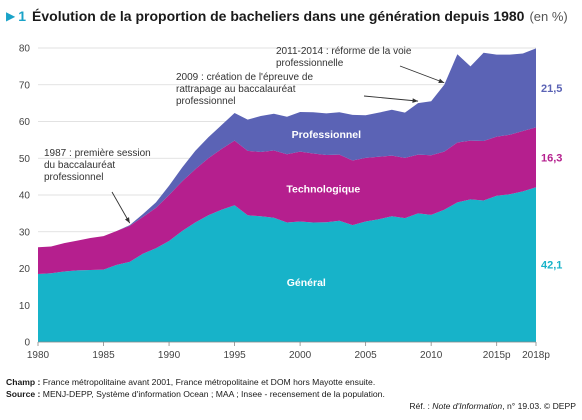 The width and height of the screenshot is (582, 420). I want to click on area-labels: Général Technologique Professionnel, so click(323, 209).